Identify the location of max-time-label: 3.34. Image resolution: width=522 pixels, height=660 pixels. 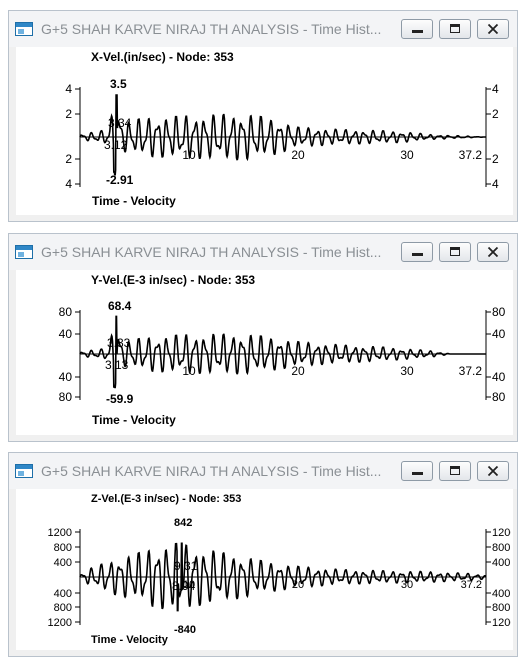
(120, 123).